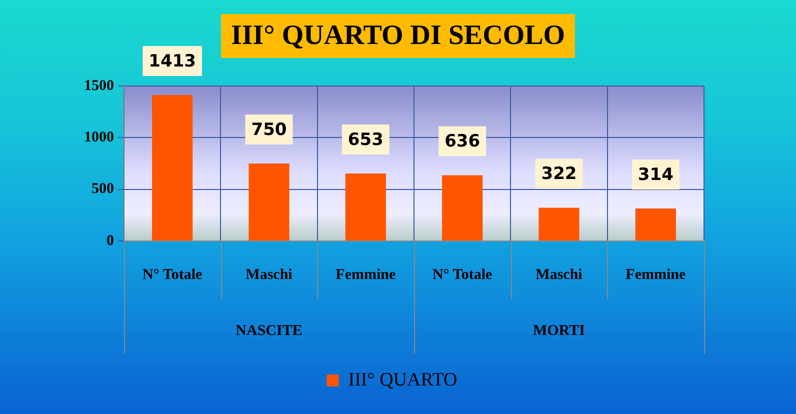 The image size is (796, 414). What do you see at coordinates (462, 142) in the screenshot?
I see `data-label: 636` at bounding box center [462, 142].